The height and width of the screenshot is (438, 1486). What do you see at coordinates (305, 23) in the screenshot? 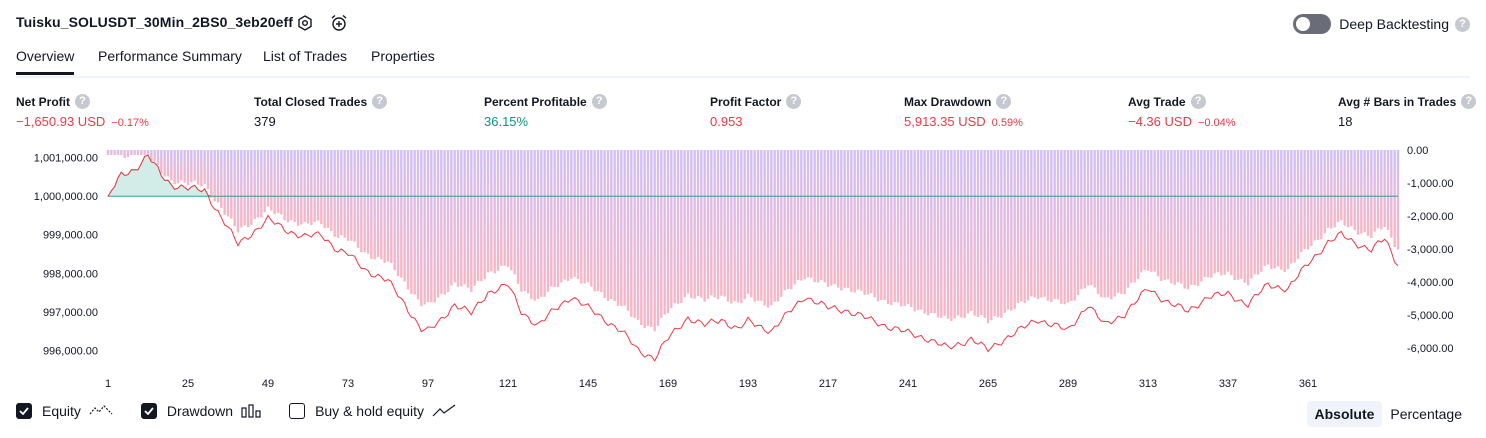
I see `hexagon-gear-icon` at bounding box center [305, 23].